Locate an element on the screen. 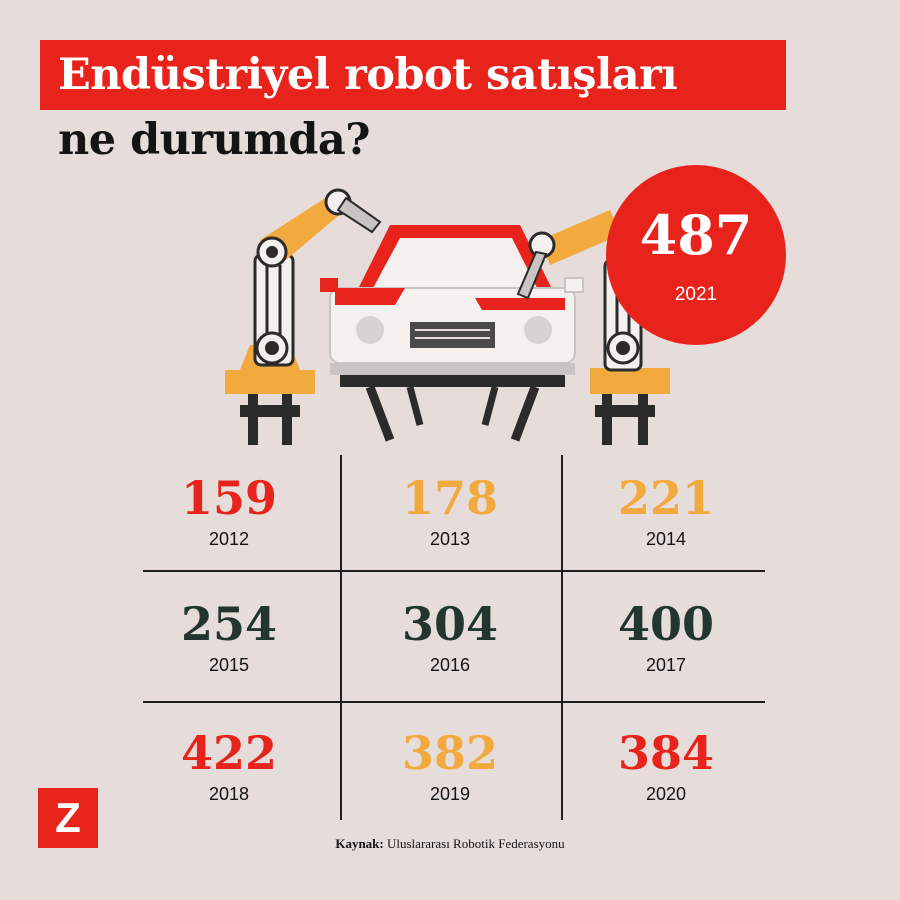 Image resolution: width=900 pixels, height=900 pixels. cell-value: 384 is located at coordinates (666, 753).